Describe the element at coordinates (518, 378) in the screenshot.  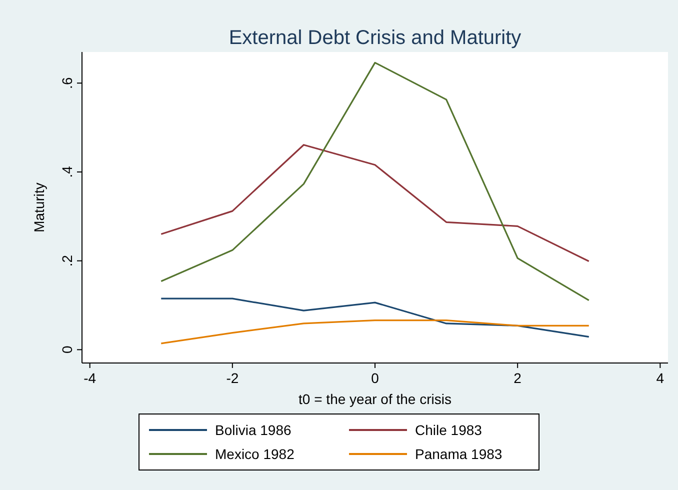
I see `x-tick-label: 2` at that location.